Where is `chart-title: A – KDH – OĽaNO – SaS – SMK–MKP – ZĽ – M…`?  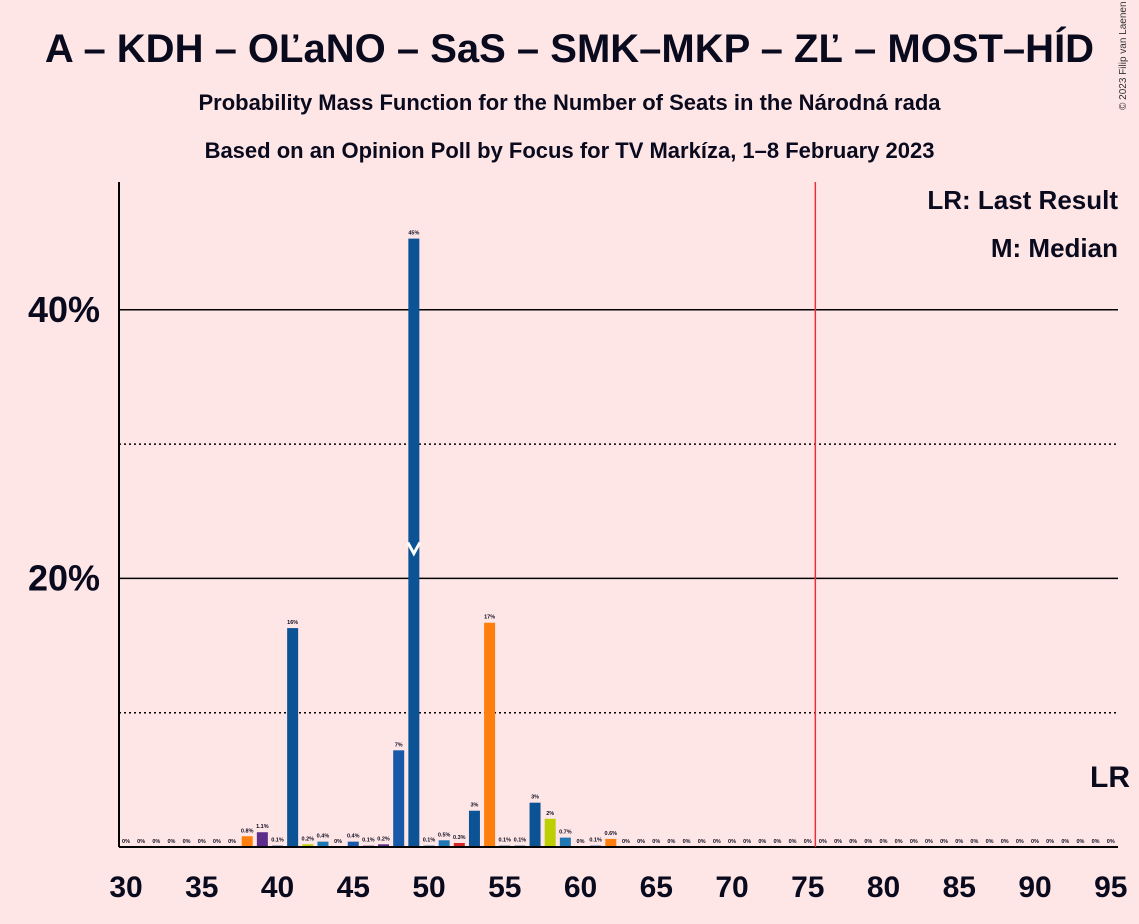
chart-title: A – KDH – OĽaNO – SaS – SMK–MKP – ZĽ – M… is located at coordinates (569, 49).